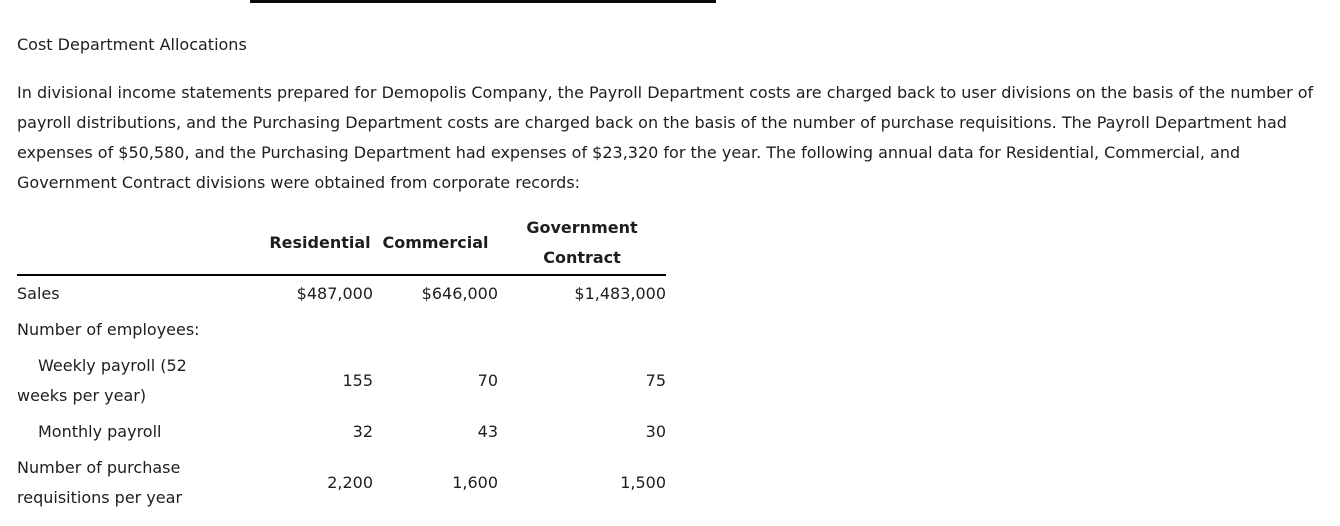 This screenshot has width=1340, height=526. I want to click on cell-commercial, so click(435, 330).